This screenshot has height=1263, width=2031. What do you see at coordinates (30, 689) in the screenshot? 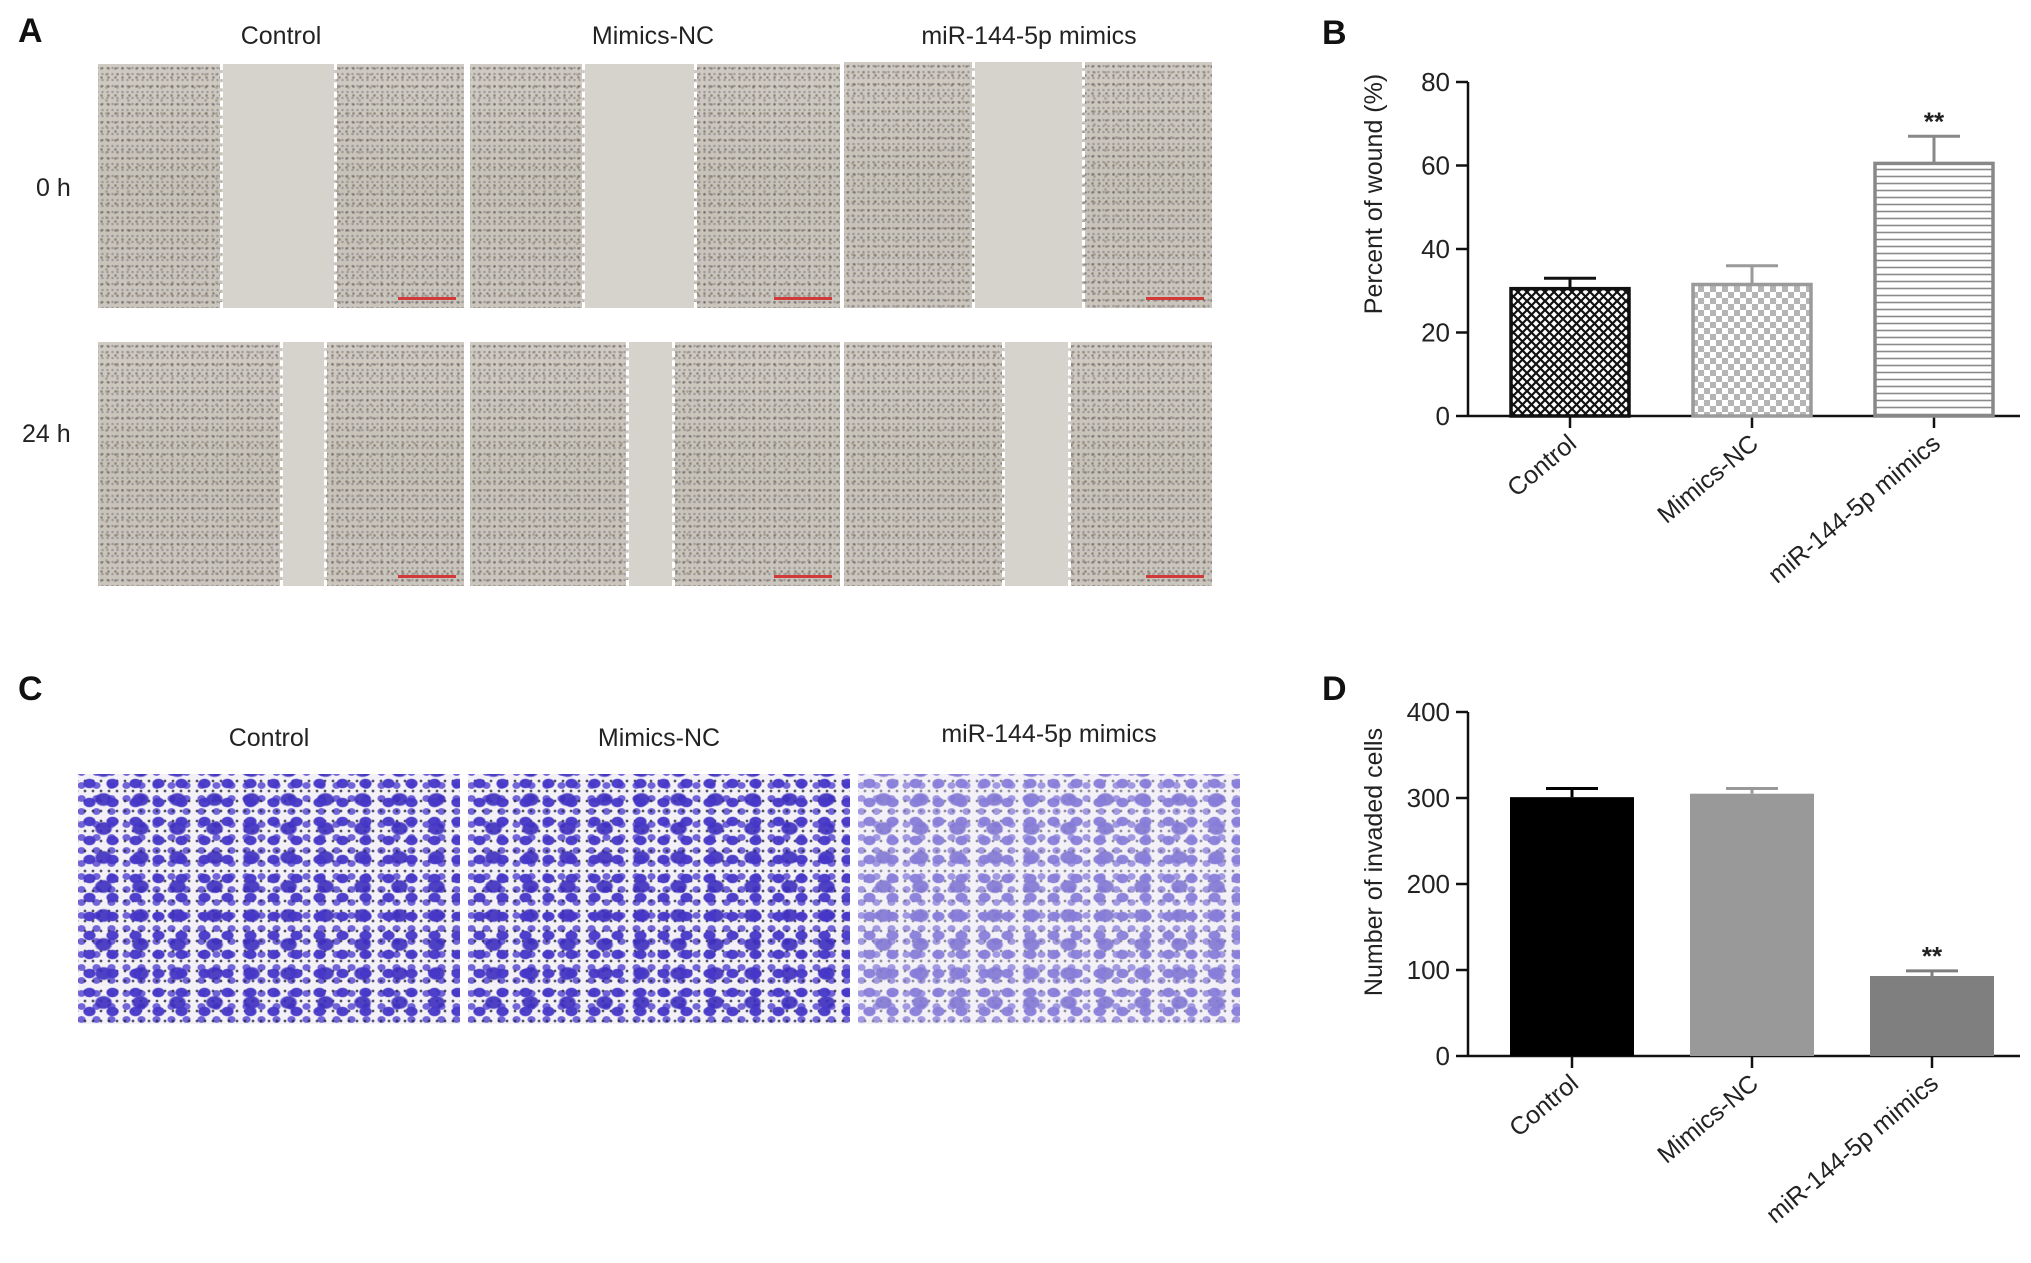
I see `panel-c-letter: C` at bounding box center [30, 689].